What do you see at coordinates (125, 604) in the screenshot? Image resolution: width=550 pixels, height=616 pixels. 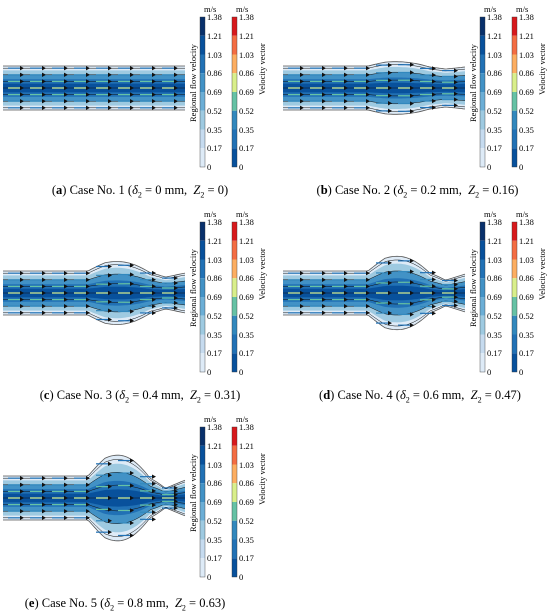 I see `caption-case-5: (e) Case No. 5 (δ2 = 0.8 mm, Z2 = 0.63)` at bounding box center [125, 604].